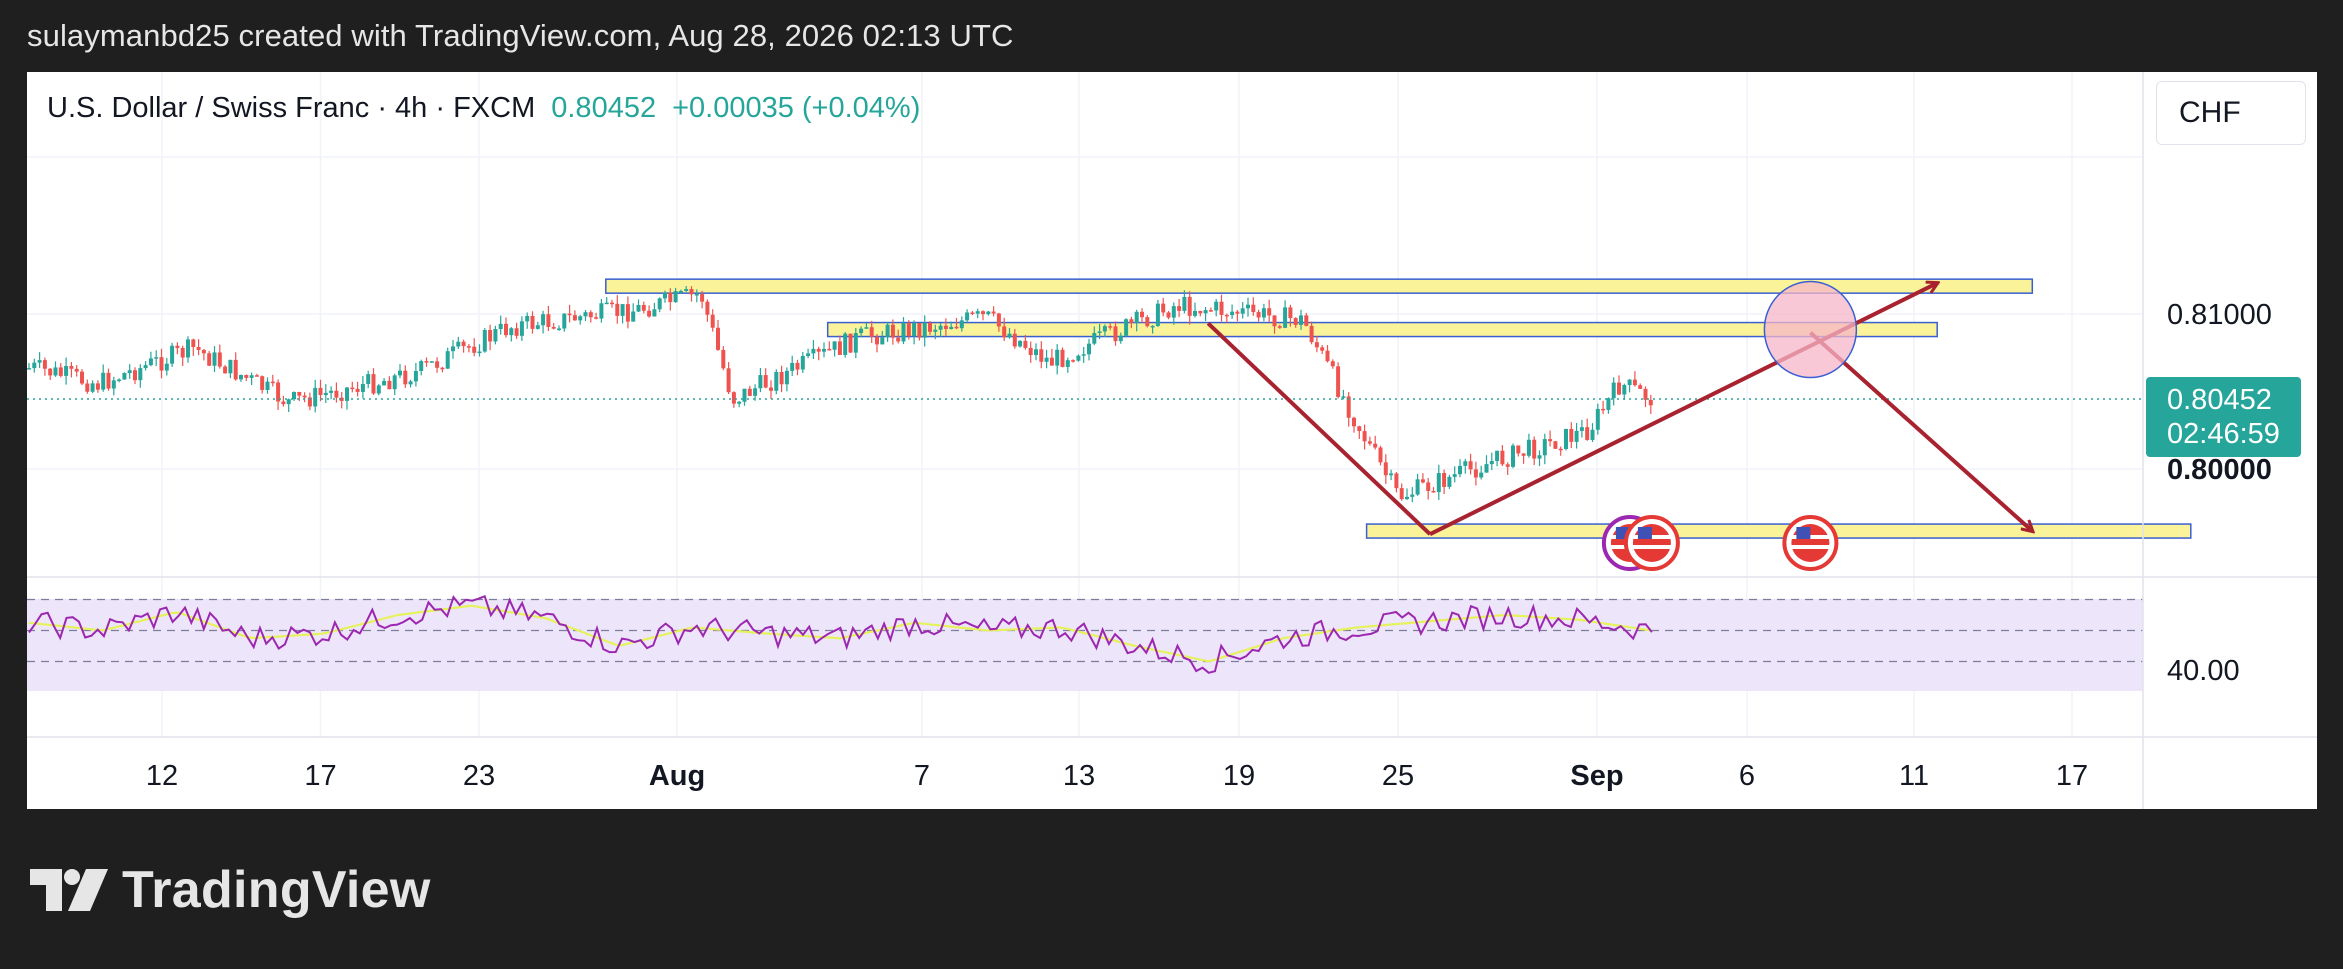 This screenshot has width=2343, height=969. Describe the element at coordinates (2203, 671) in the screenshot. I see `rsi-value-label: 40.00` at that location.